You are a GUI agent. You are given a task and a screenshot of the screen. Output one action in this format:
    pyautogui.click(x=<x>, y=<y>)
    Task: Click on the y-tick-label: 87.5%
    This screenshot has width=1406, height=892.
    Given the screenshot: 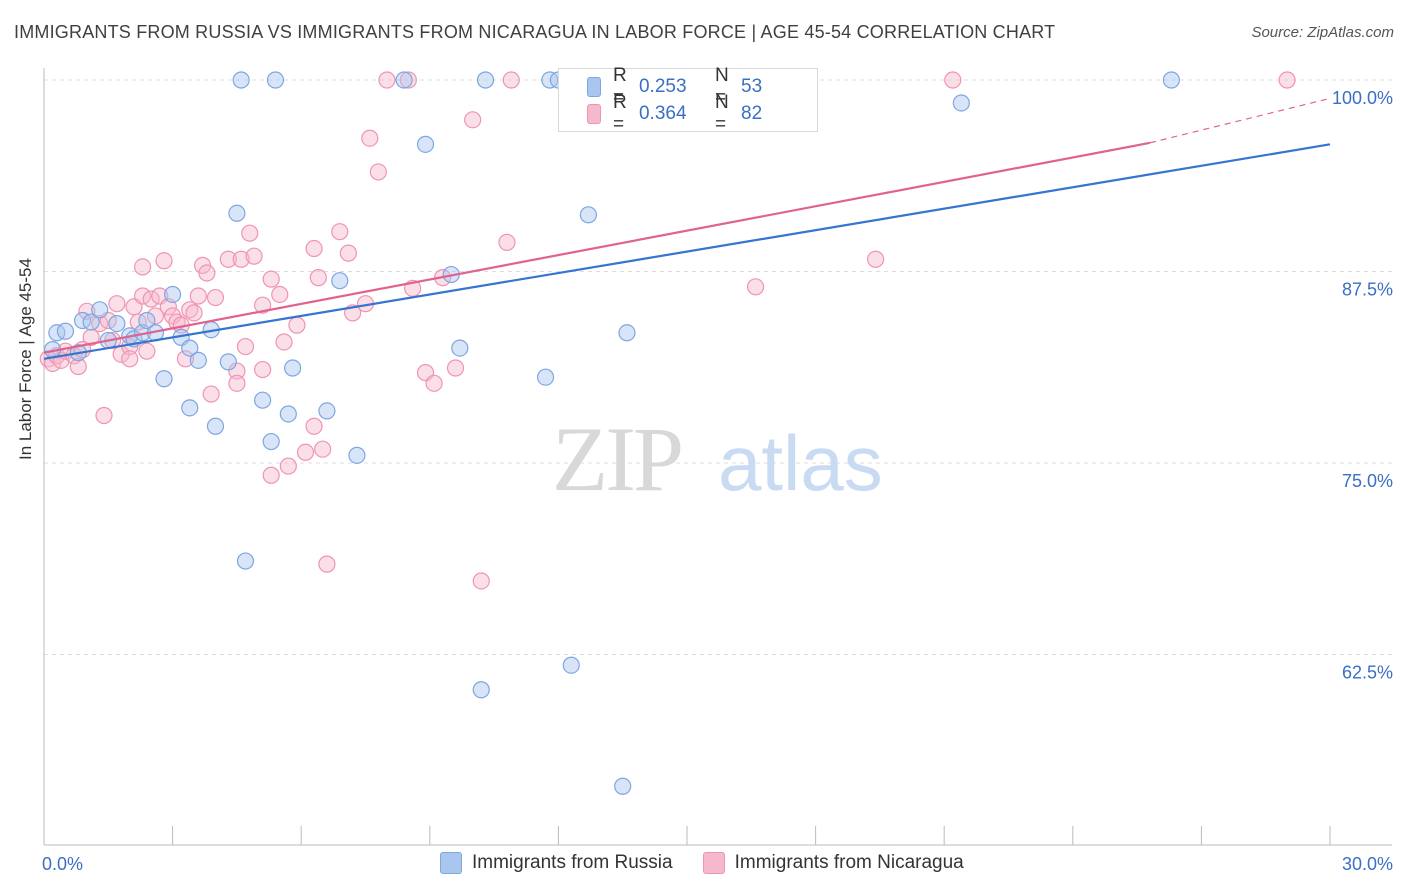 What is the action you would take?
    pyautogui.click(x=1367, y=290)
    